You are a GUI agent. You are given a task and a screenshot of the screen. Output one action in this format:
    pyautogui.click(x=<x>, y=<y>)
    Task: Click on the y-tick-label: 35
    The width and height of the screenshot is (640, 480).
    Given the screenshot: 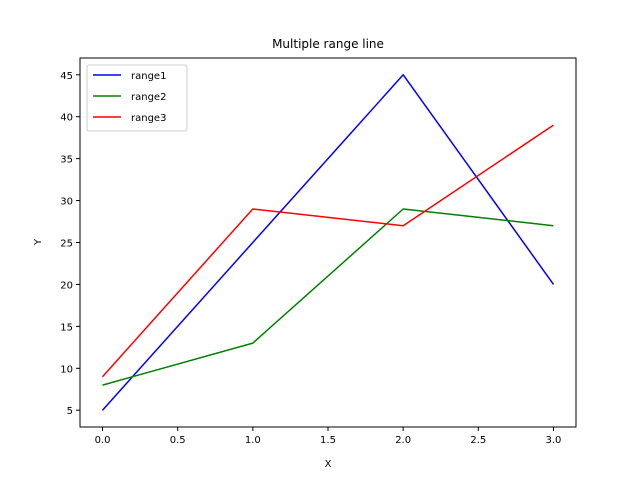 What is the action you would take?
    pyautogui.click(x=66, y=160)
    